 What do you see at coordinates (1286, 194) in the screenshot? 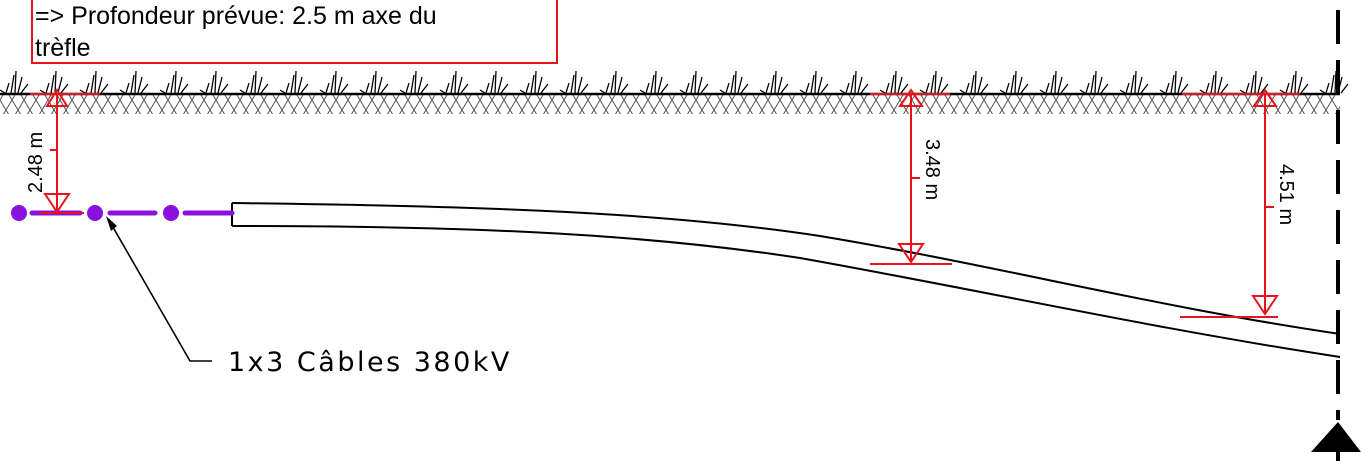
I see `dimension-3-label: 4.51 m` at bounding box center [1286, 194].